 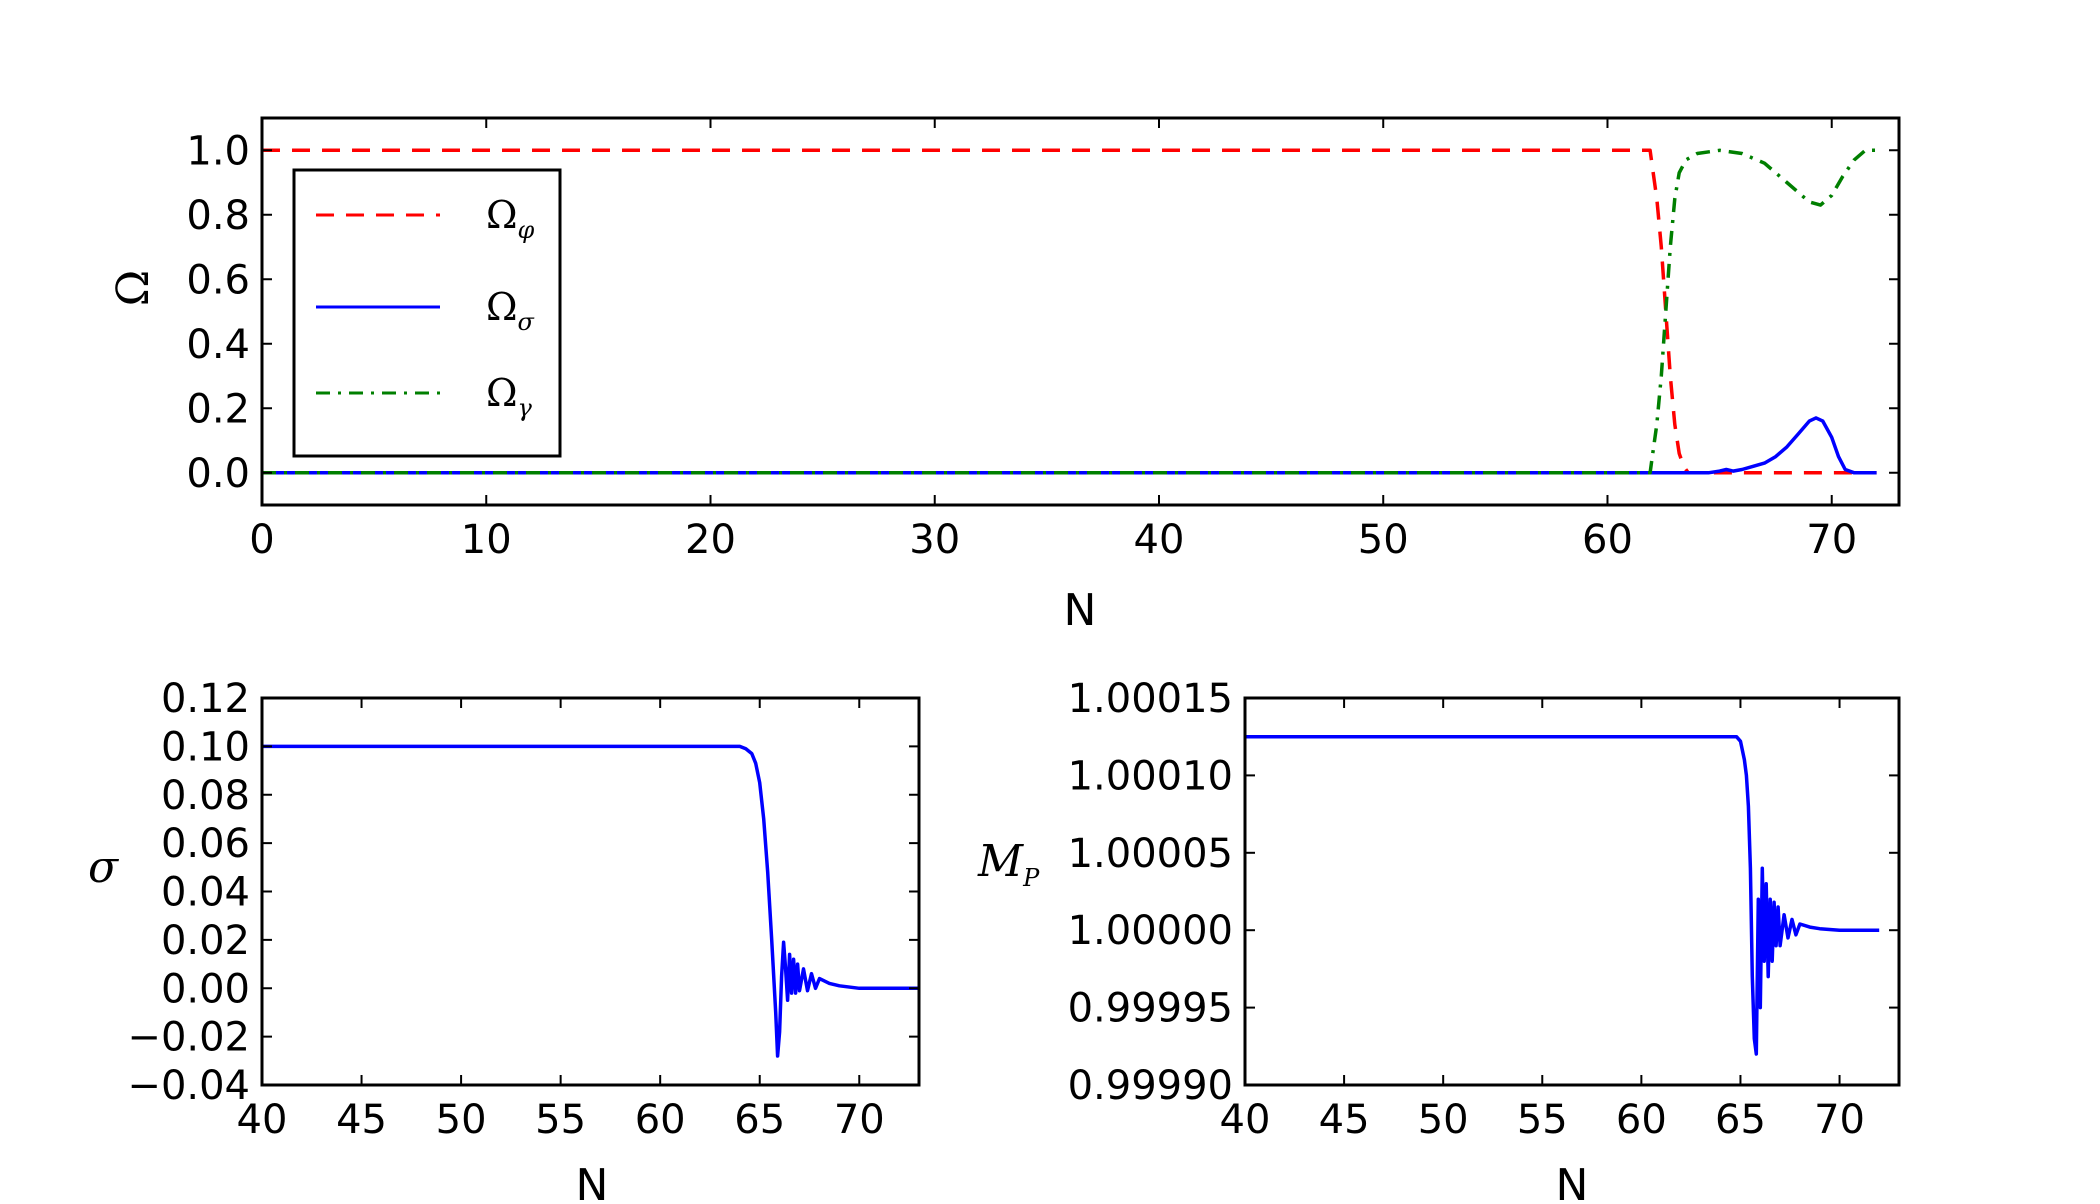 I want to click on sigma-ytick-label: 0.10, so click(x=205, y=747).